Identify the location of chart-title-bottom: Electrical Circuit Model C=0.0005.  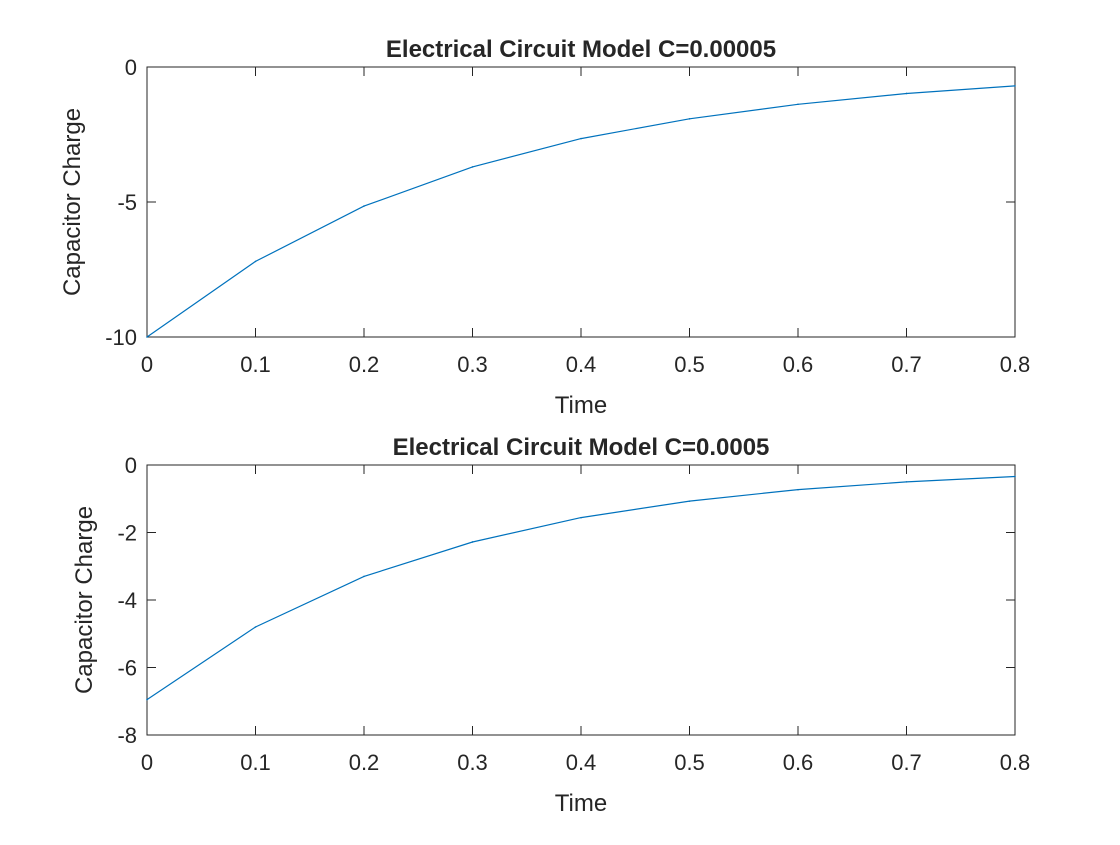
(581, 447).